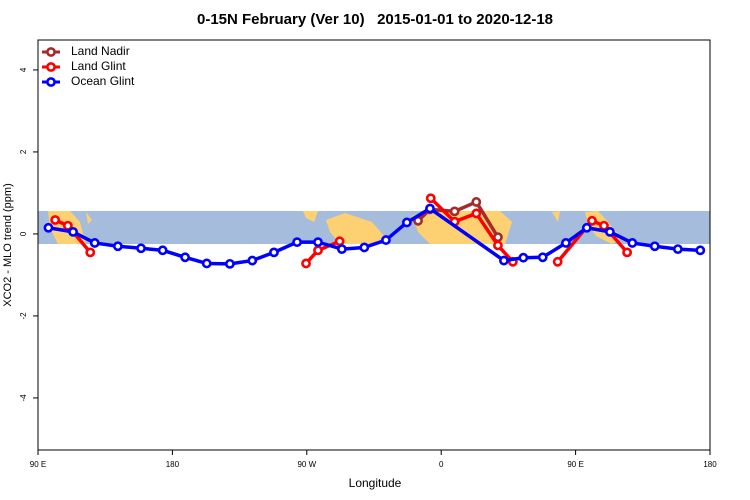 Image resolution: width=750 pixels, height=500 pixels. I want to click on y-axis-label: XCO2 - MLO trend (ppm), so click(8, 244).